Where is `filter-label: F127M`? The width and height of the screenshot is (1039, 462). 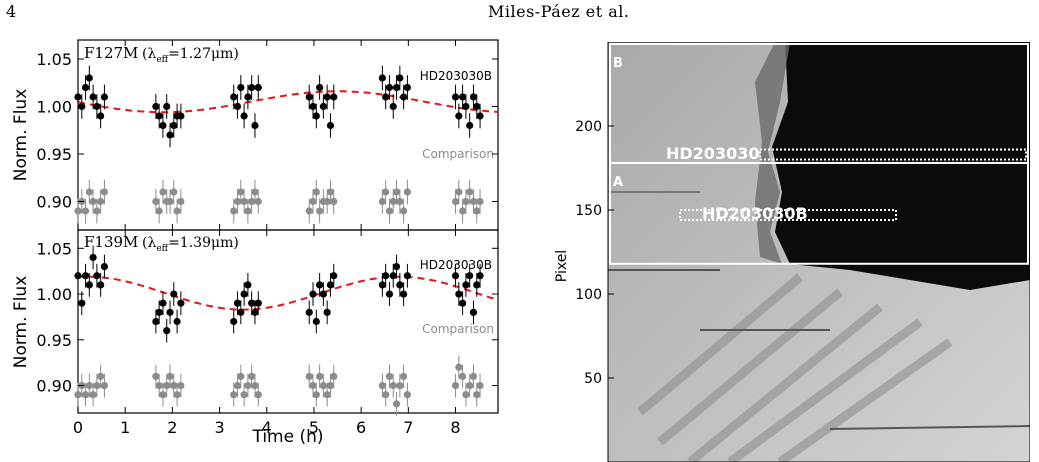
filter-label: F127M is located at coordinates (111, 53).